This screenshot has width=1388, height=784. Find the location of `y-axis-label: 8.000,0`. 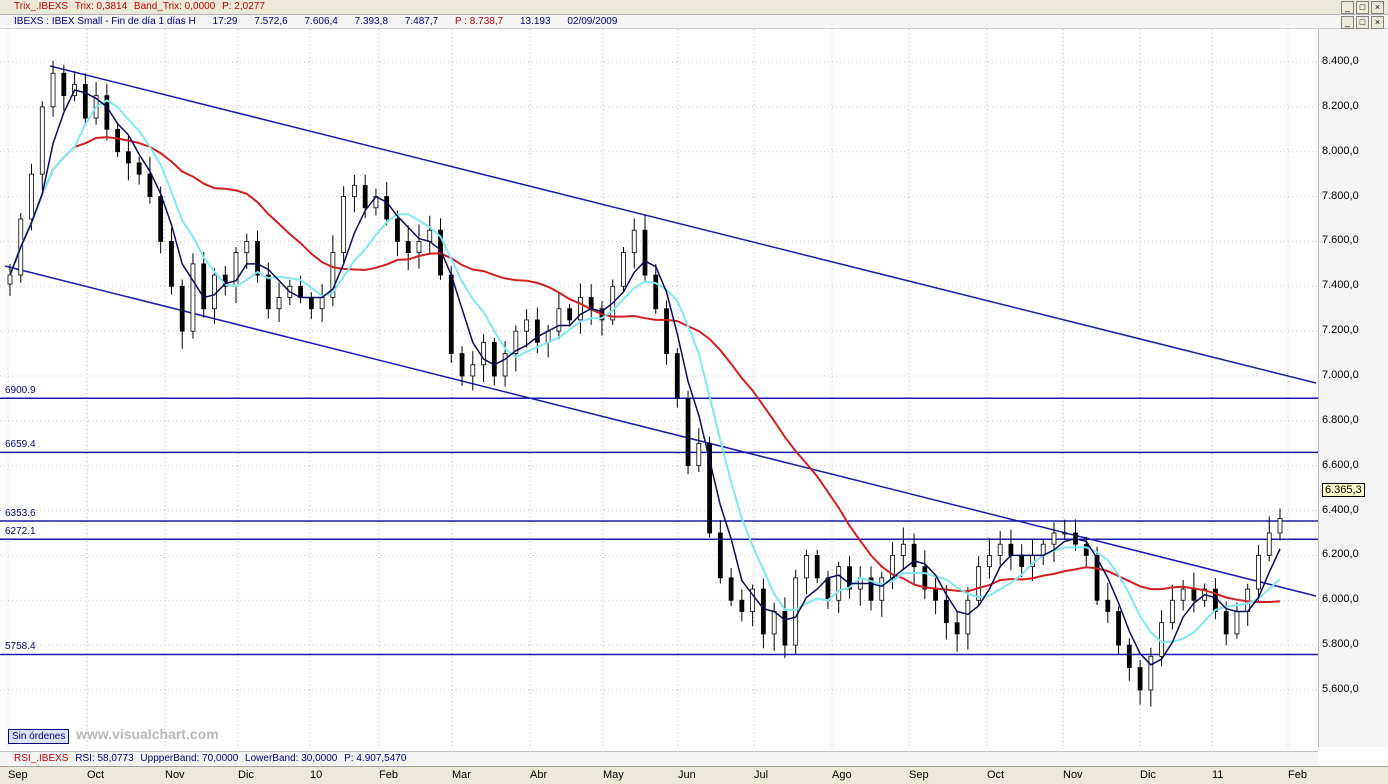

y-axis-label: 8.000,0 is located at coordinates (1340, 150).